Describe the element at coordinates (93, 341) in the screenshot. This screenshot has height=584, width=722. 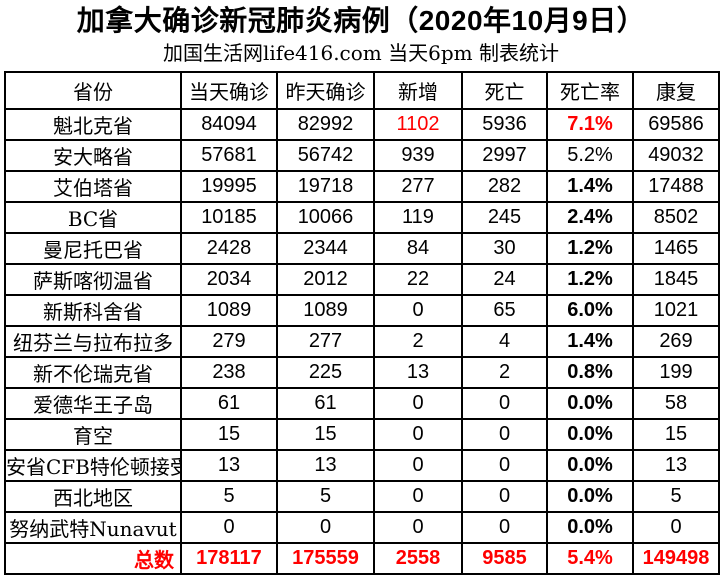
I see `province-cell: 纽芬兰与拉布拉多` at that location.